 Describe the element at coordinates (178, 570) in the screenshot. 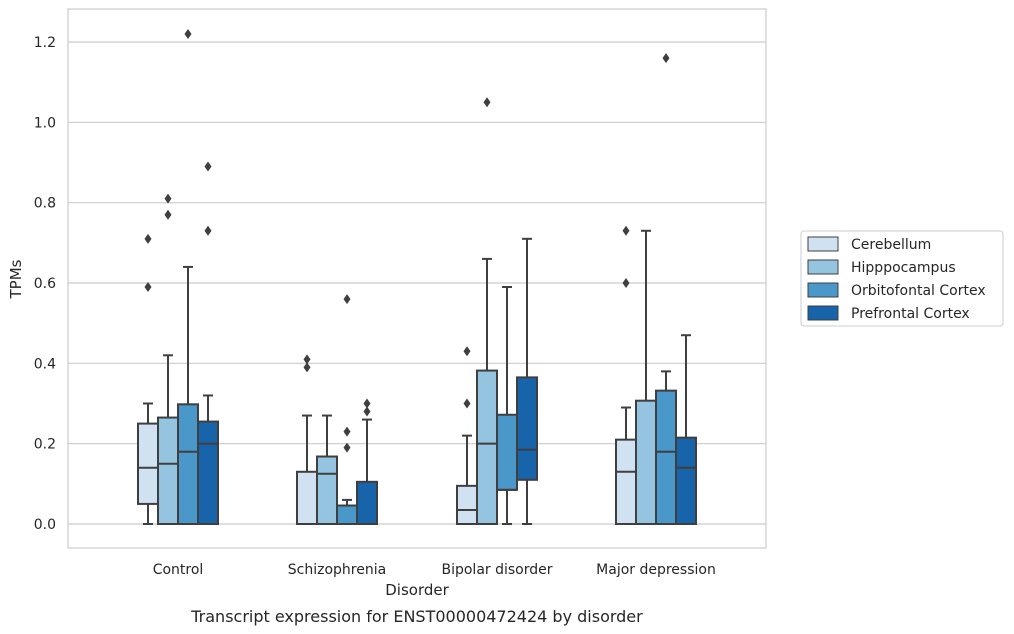

I see `x-tick-label: Control` at that location.